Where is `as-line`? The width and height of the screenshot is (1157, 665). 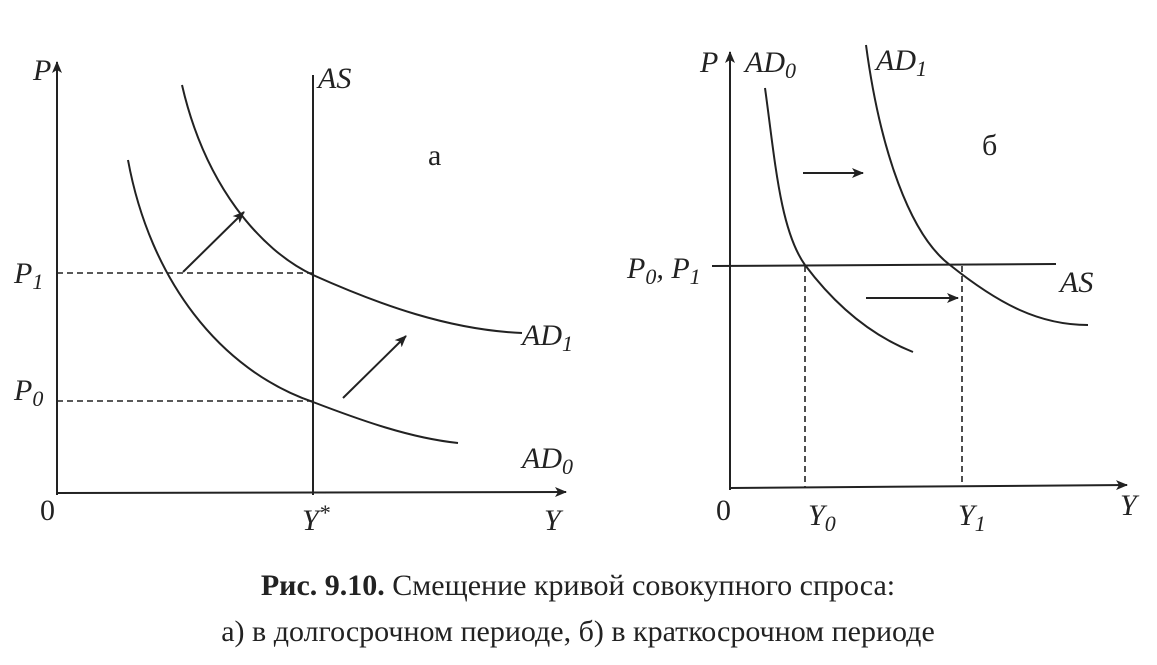 as-line is located at coordinates (884, 265).